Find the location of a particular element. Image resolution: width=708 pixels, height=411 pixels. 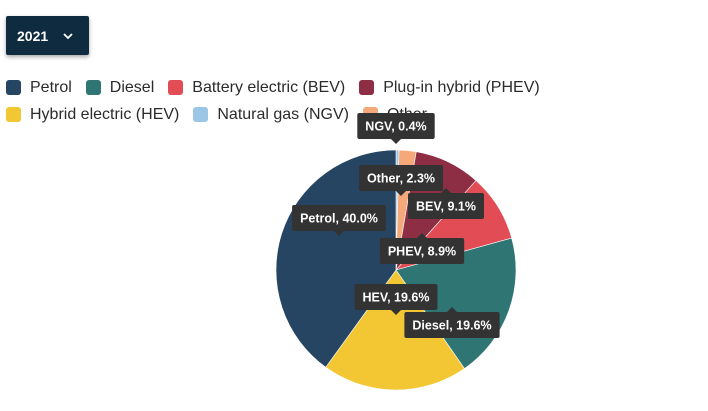

legend-item: Hybrid electric (HEV) is located at coordinates (92, 114).